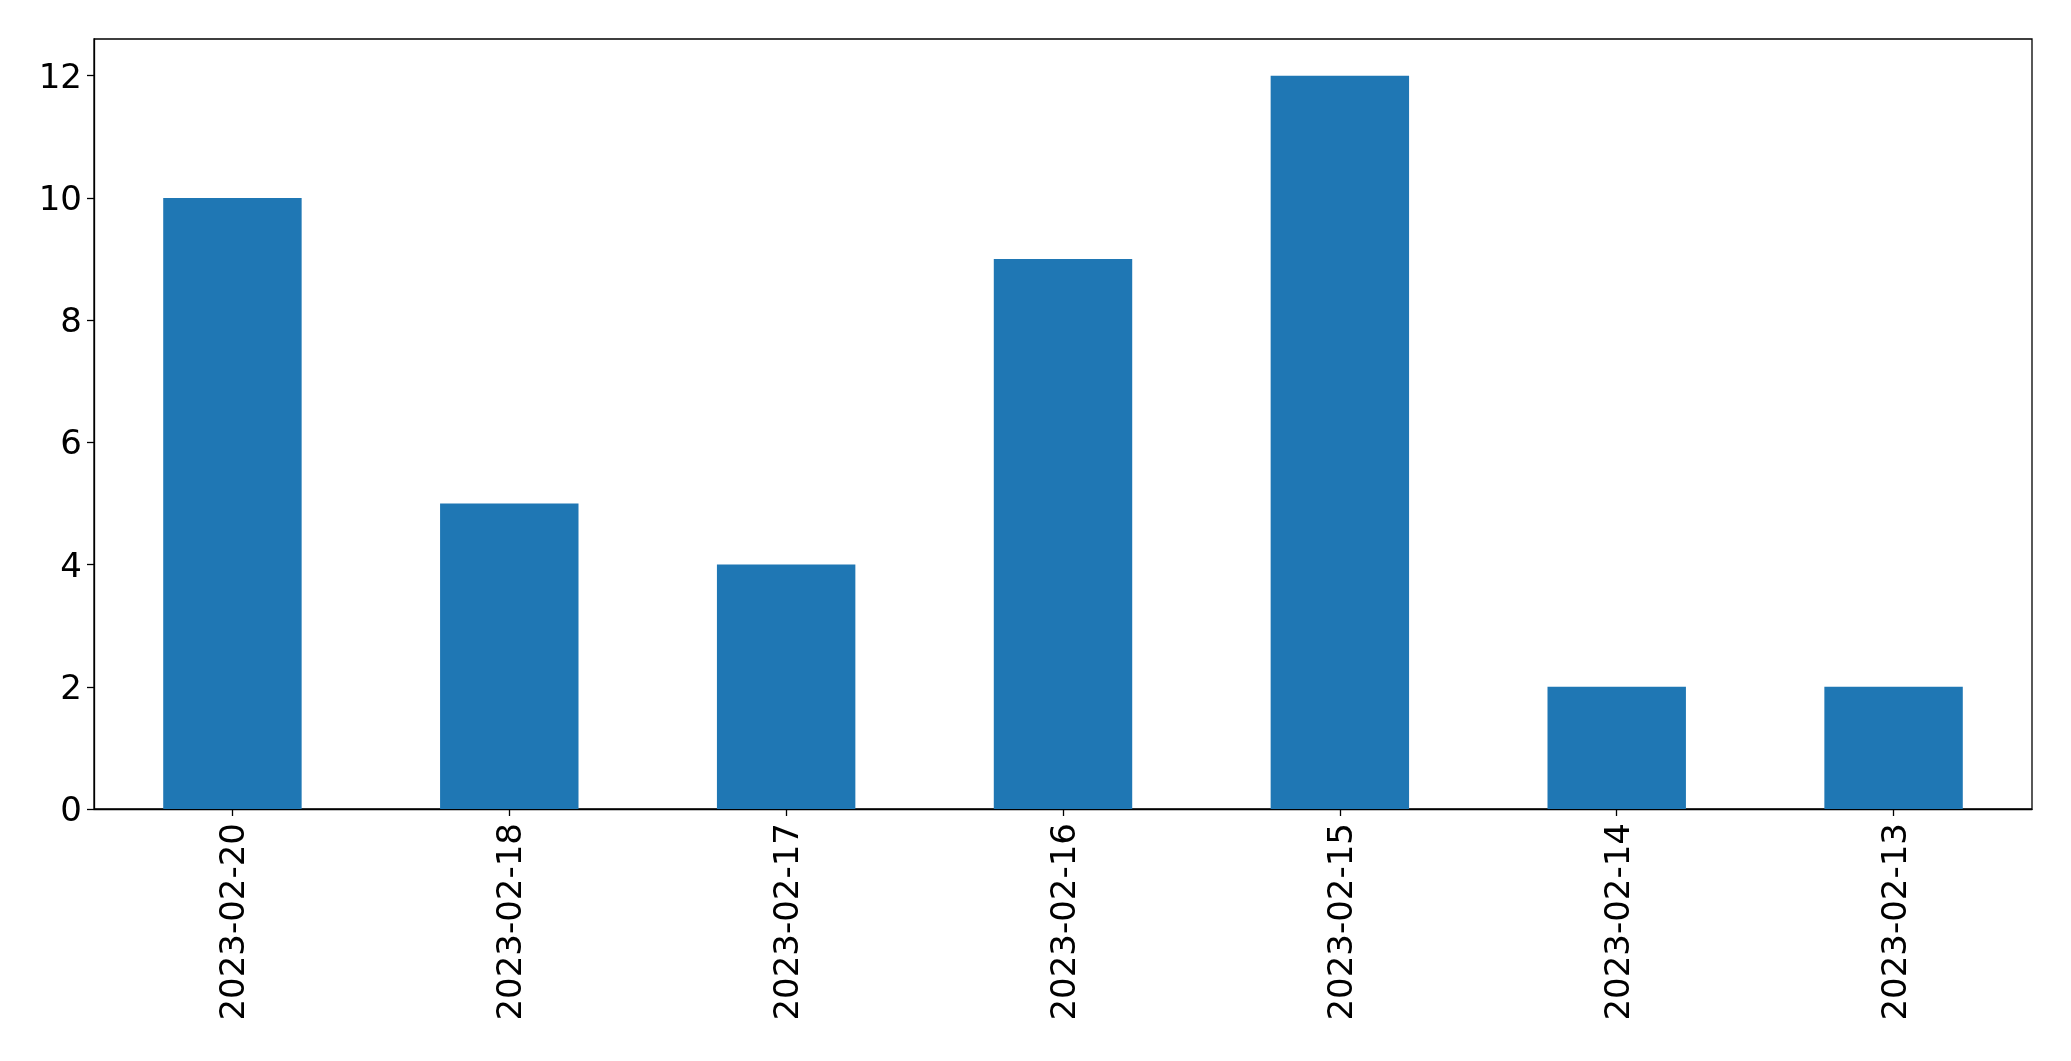  Describe the element at coordinates (786, 922) in the screenshot. I see `x-tick-label: 2023-02-17` at that location.